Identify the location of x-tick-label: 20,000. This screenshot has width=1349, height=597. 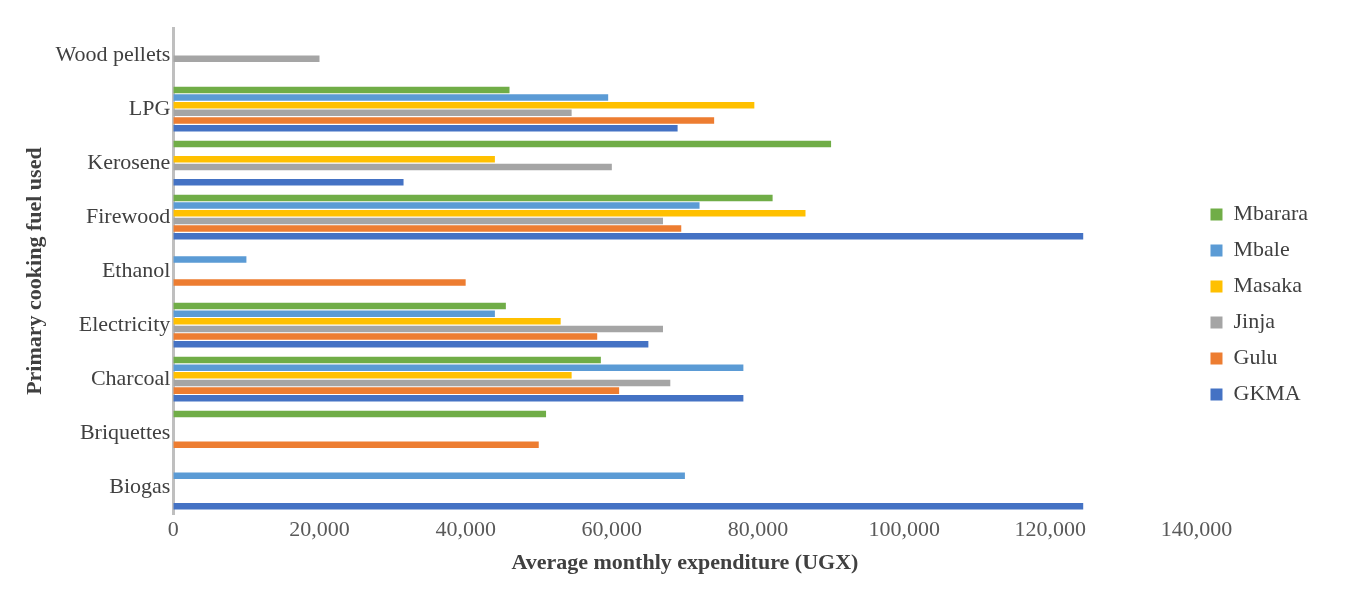
(319, 529).